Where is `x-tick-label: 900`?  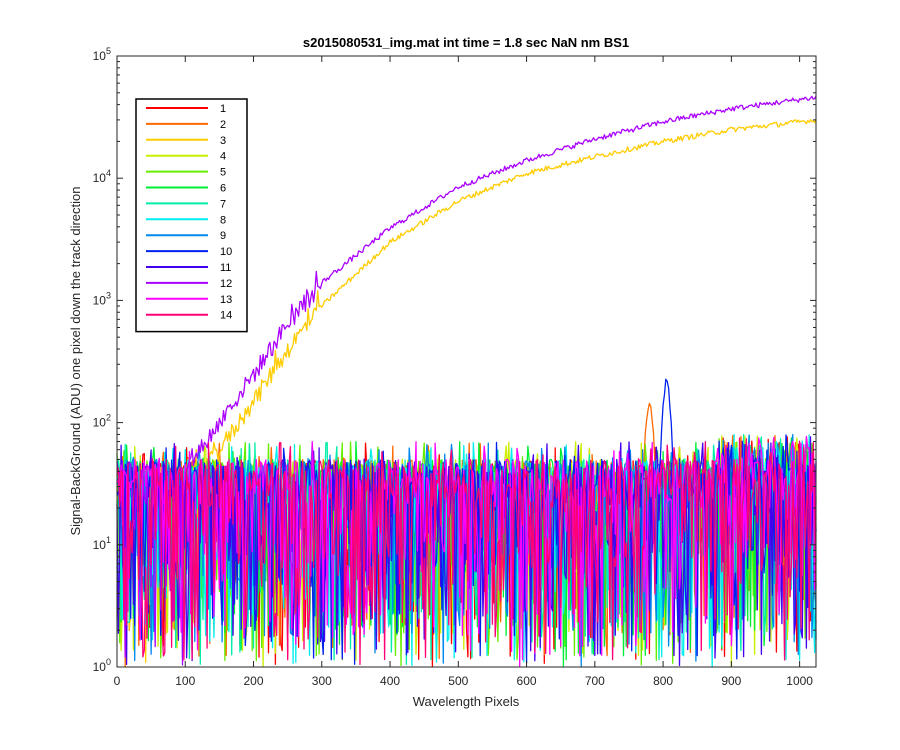 x-tick-label: 900 is located at coordinates (731, 681).